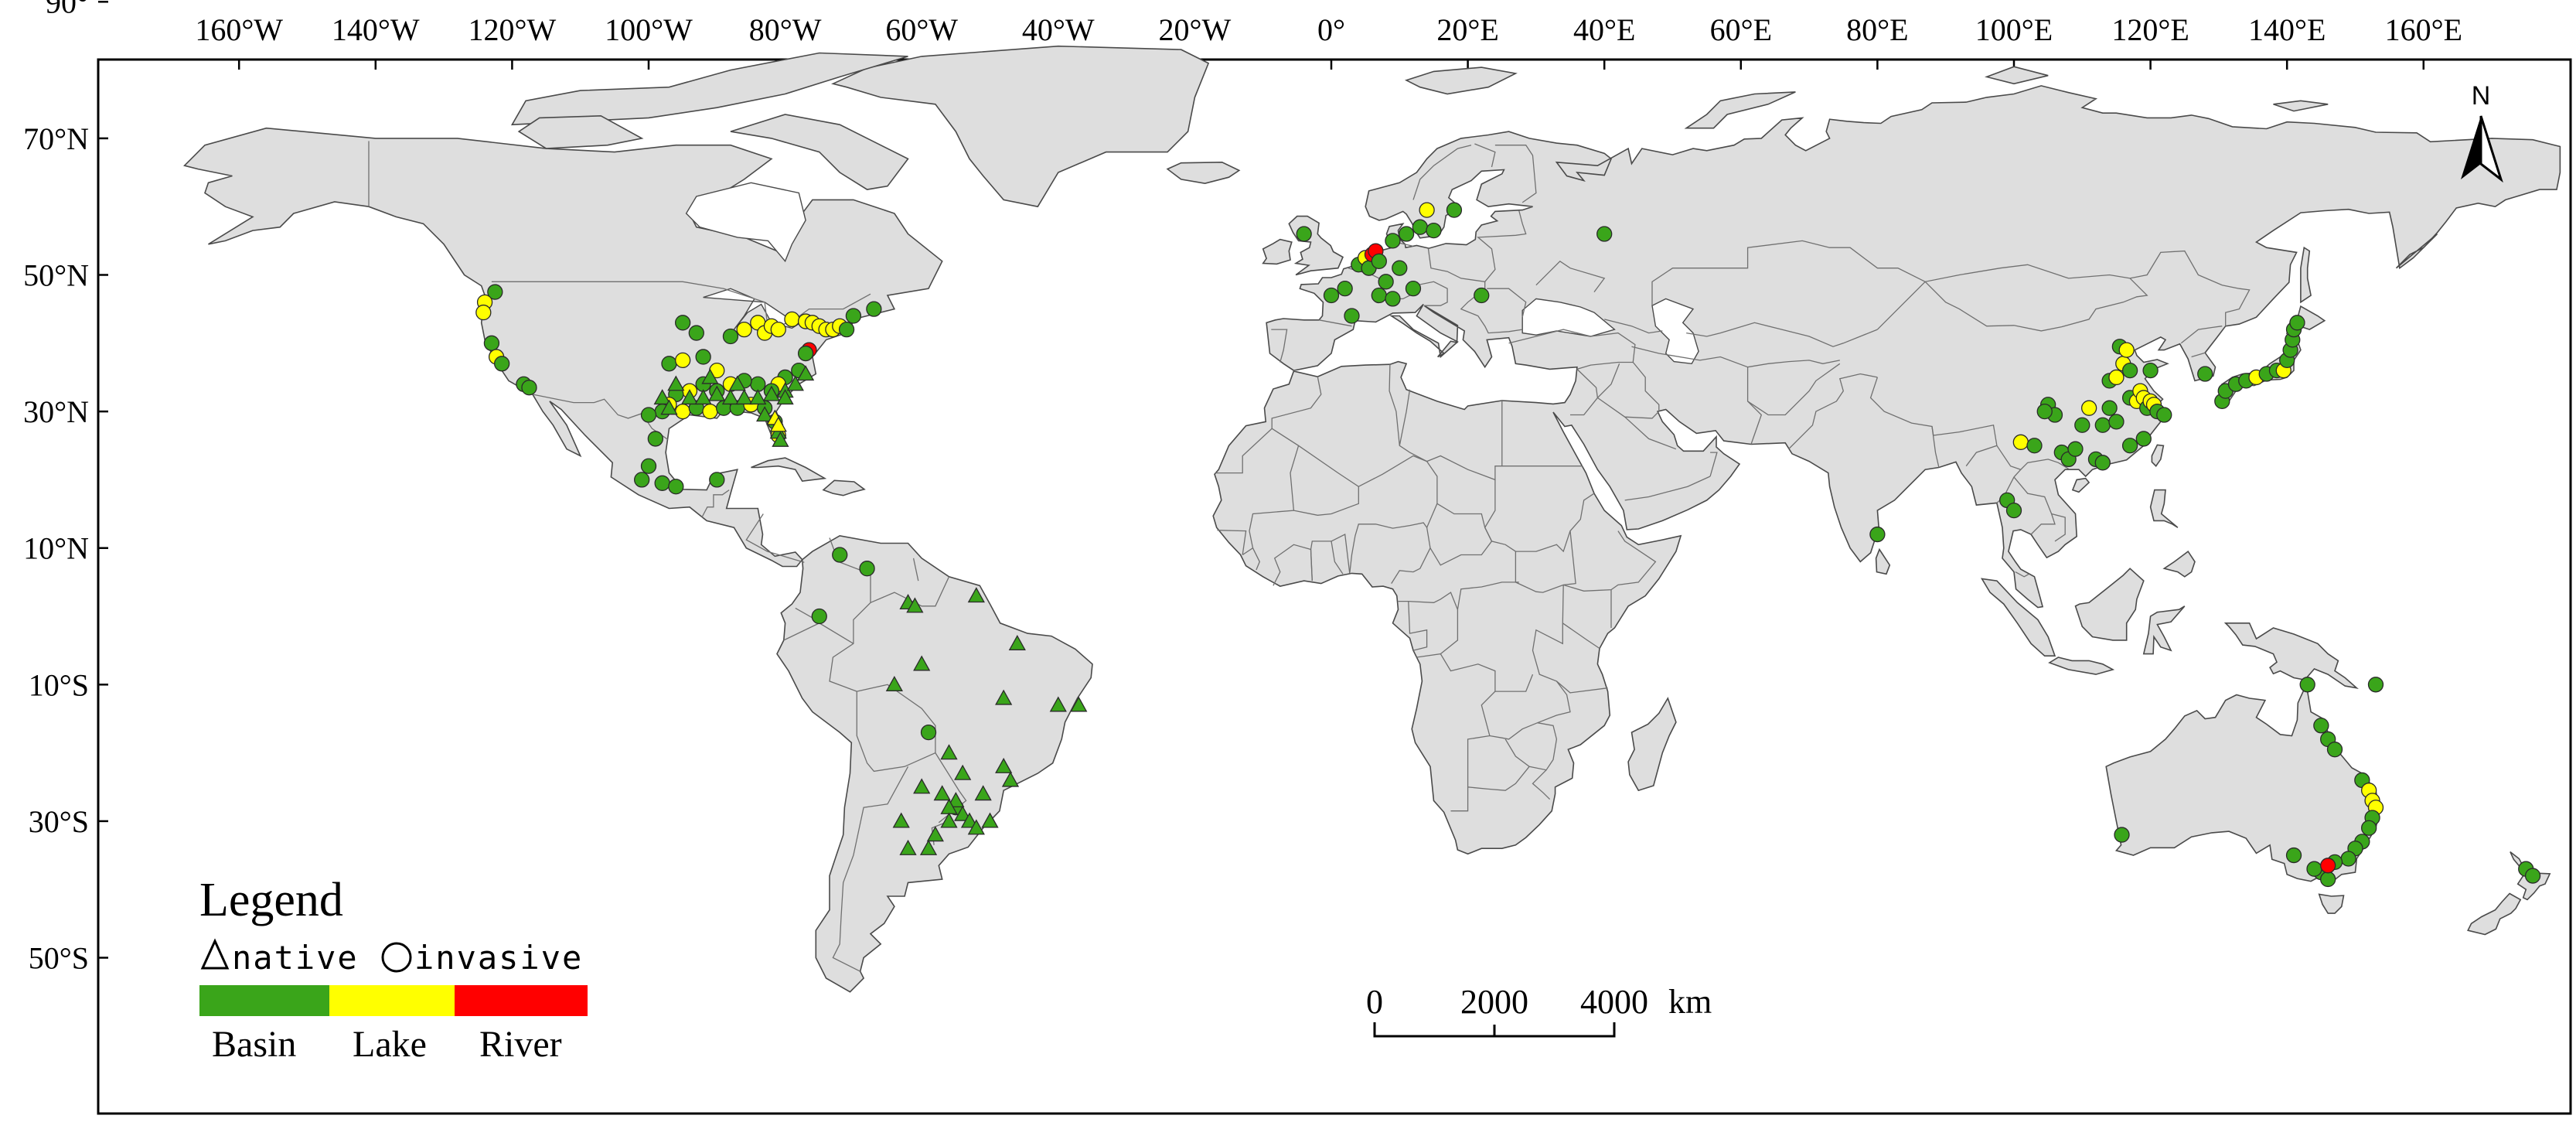 The height and width of the screenshot is (1129, 2576). Describe the element at coordinates (1058, 29) in the screenshot. I see `lon-tick-label: 40°W` at that location.